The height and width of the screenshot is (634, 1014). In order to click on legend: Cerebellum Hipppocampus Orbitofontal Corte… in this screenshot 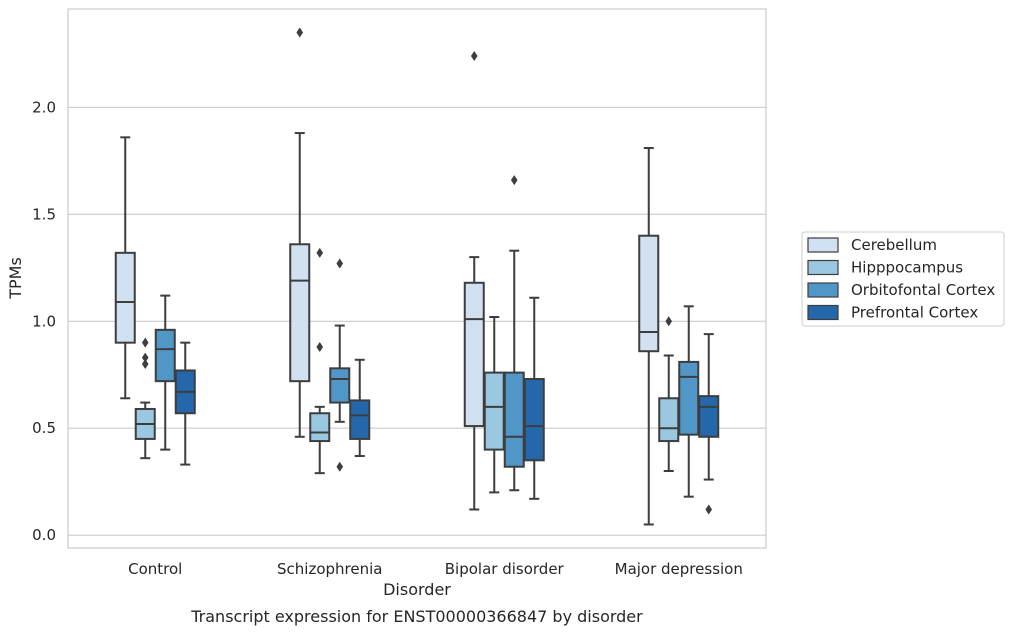, I will do `click(903, 279)`.